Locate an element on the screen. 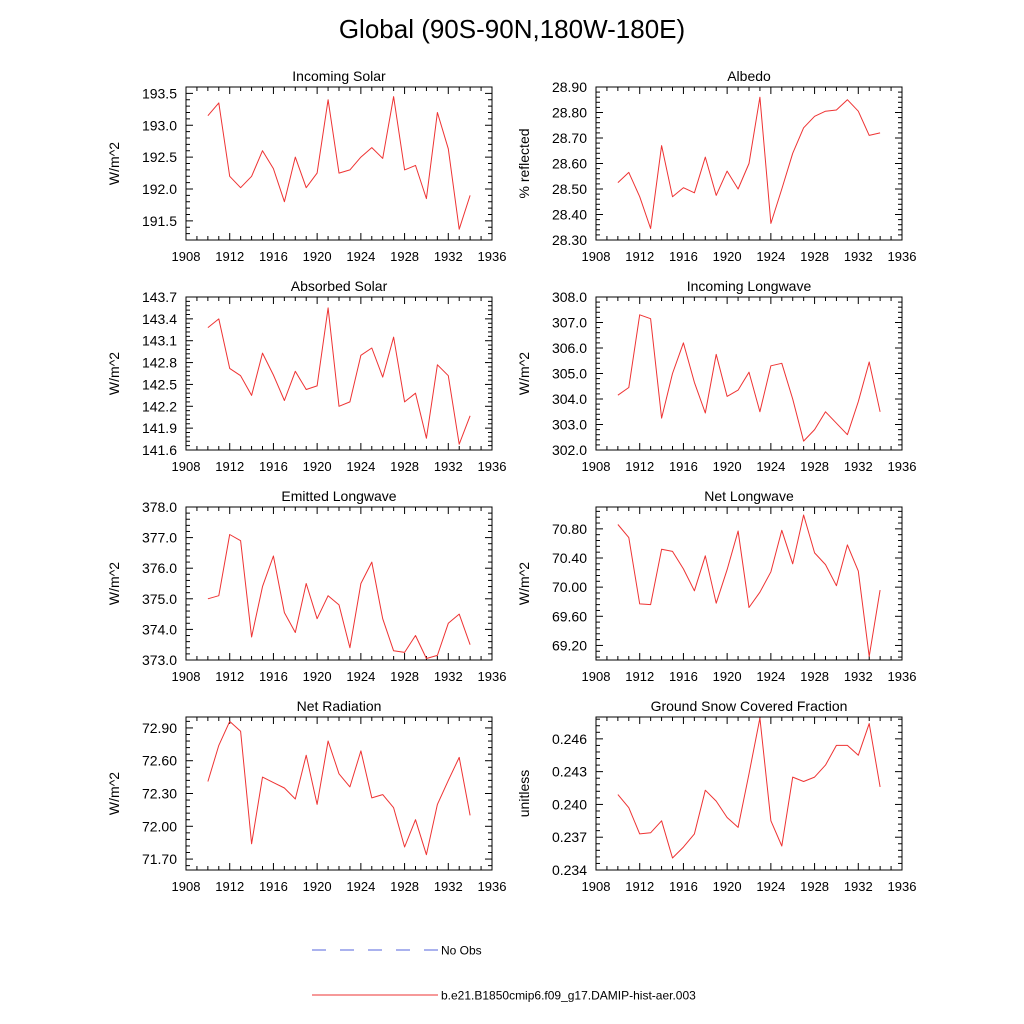  y-tick-label: 70.80 is located at coordinates (569, 529).